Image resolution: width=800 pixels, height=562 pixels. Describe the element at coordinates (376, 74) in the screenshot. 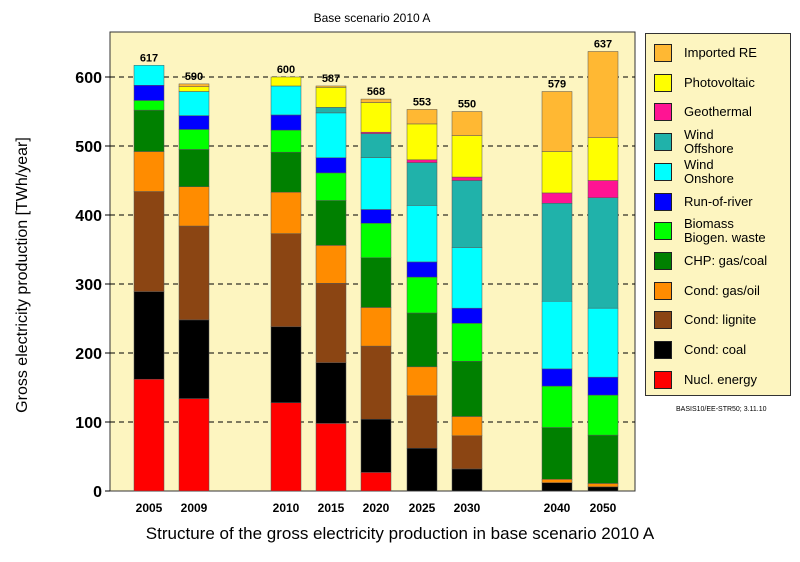

I see `total-labels: 617 590 600 587 568 553 550 579 637` at that location.